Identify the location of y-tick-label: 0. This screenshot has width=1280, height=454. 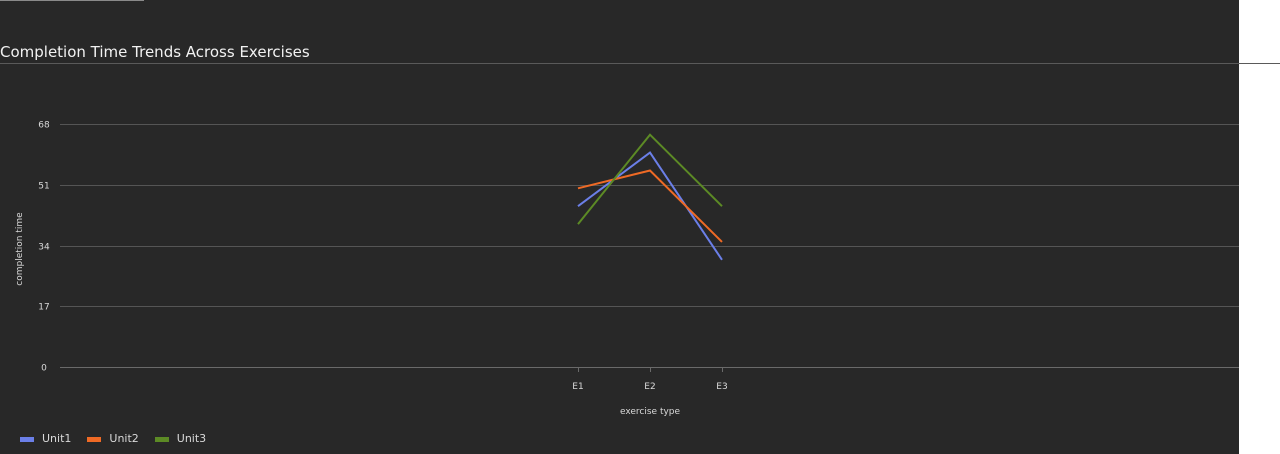
(44, 369).